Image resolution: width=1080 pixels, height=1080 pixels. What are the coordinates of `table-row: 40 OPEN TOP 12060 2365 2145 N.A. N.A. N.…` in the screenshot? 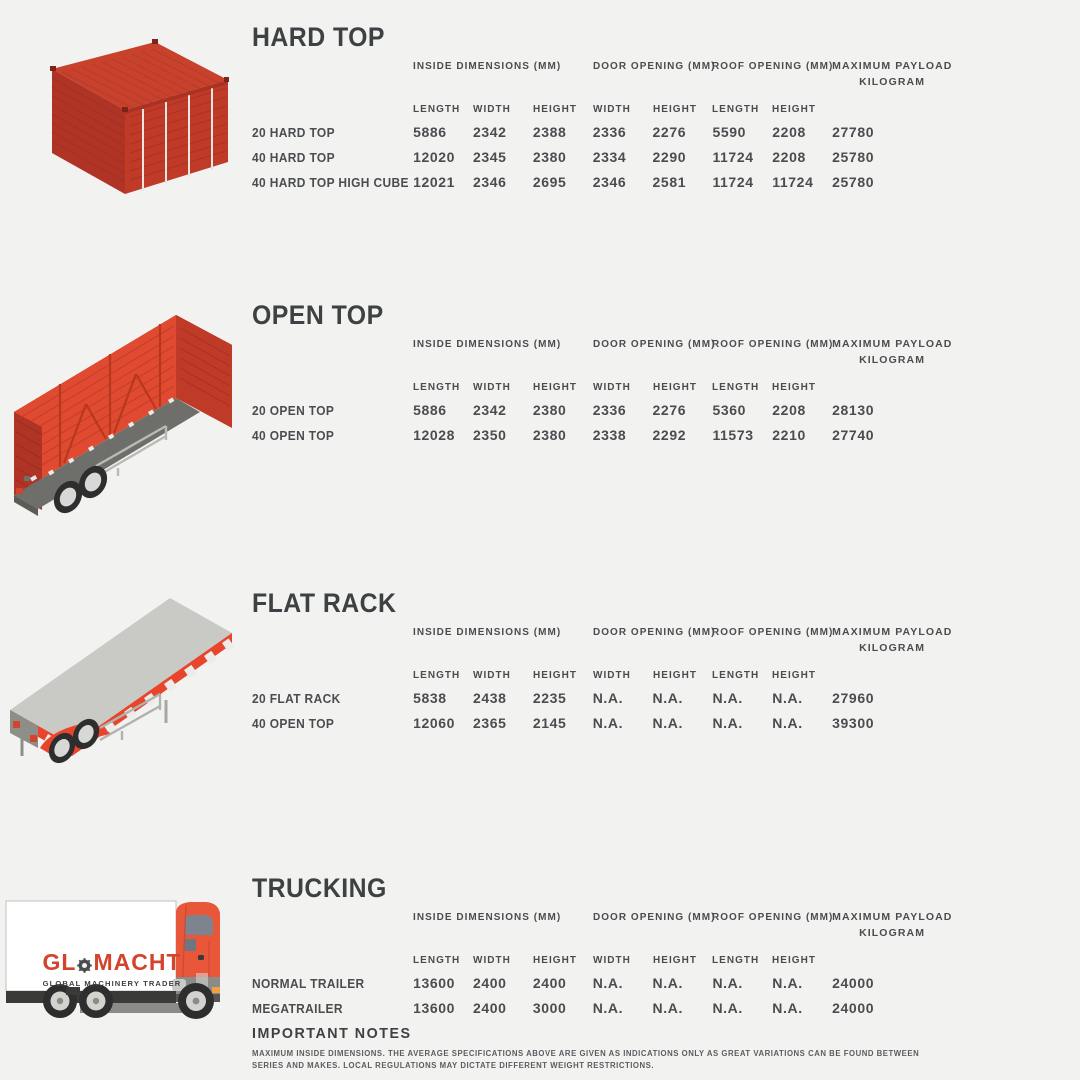 It's located at (602, 718).